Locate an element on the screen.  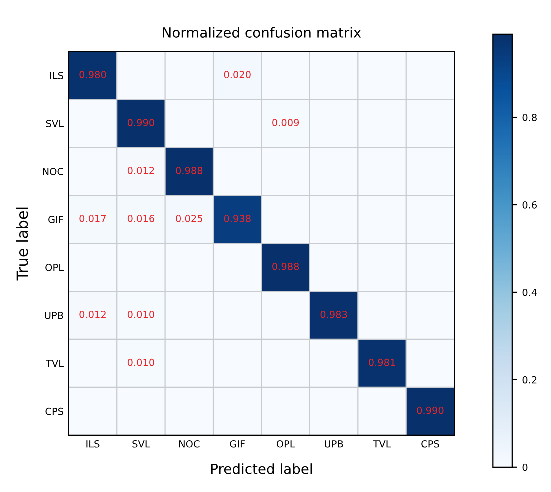
y-tick-label: OPL is located at coordinates (55, 268).